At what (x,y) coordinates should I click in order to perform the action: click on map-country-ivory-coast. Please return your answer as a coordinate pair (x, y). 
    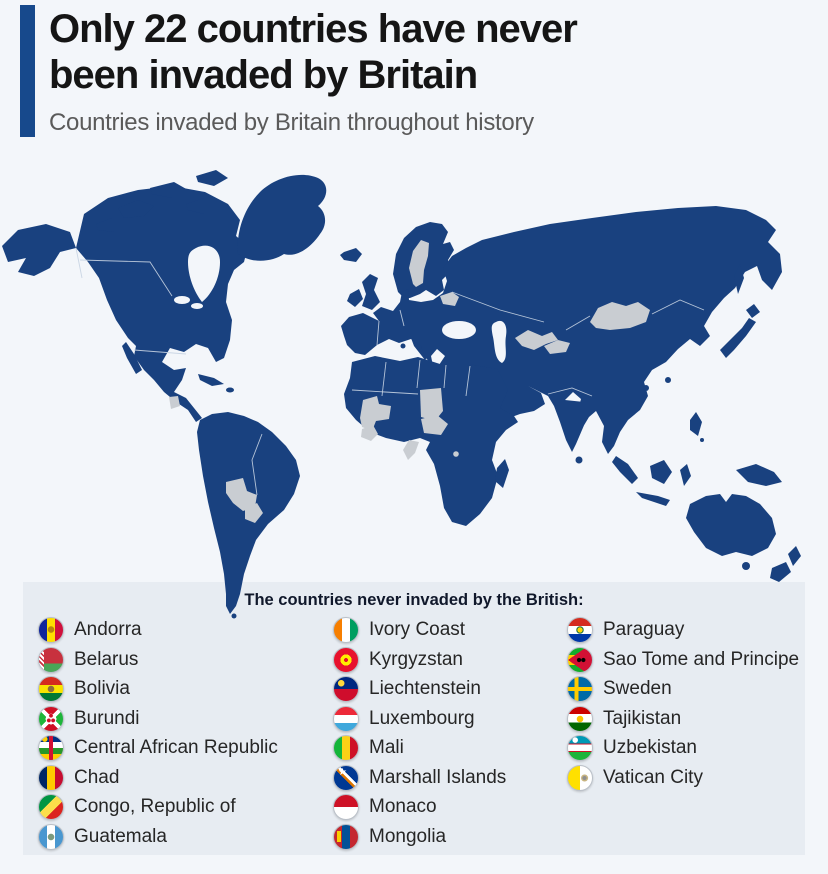
    Looking at the image, I should click on (369, 433).